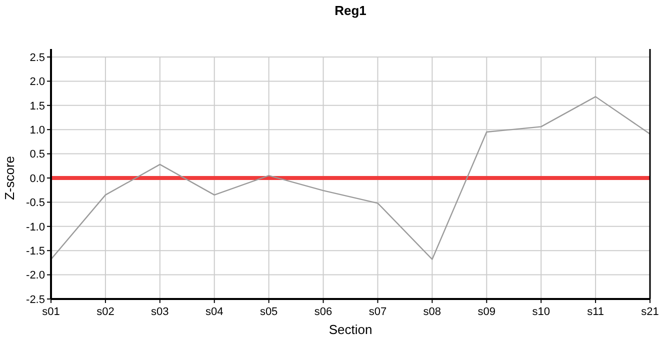 The height and width of the screenshot is (360, 660). Describe the element at coordinates (650, 312) in the screenshot. I see `x-tick-label: s21` at that location.